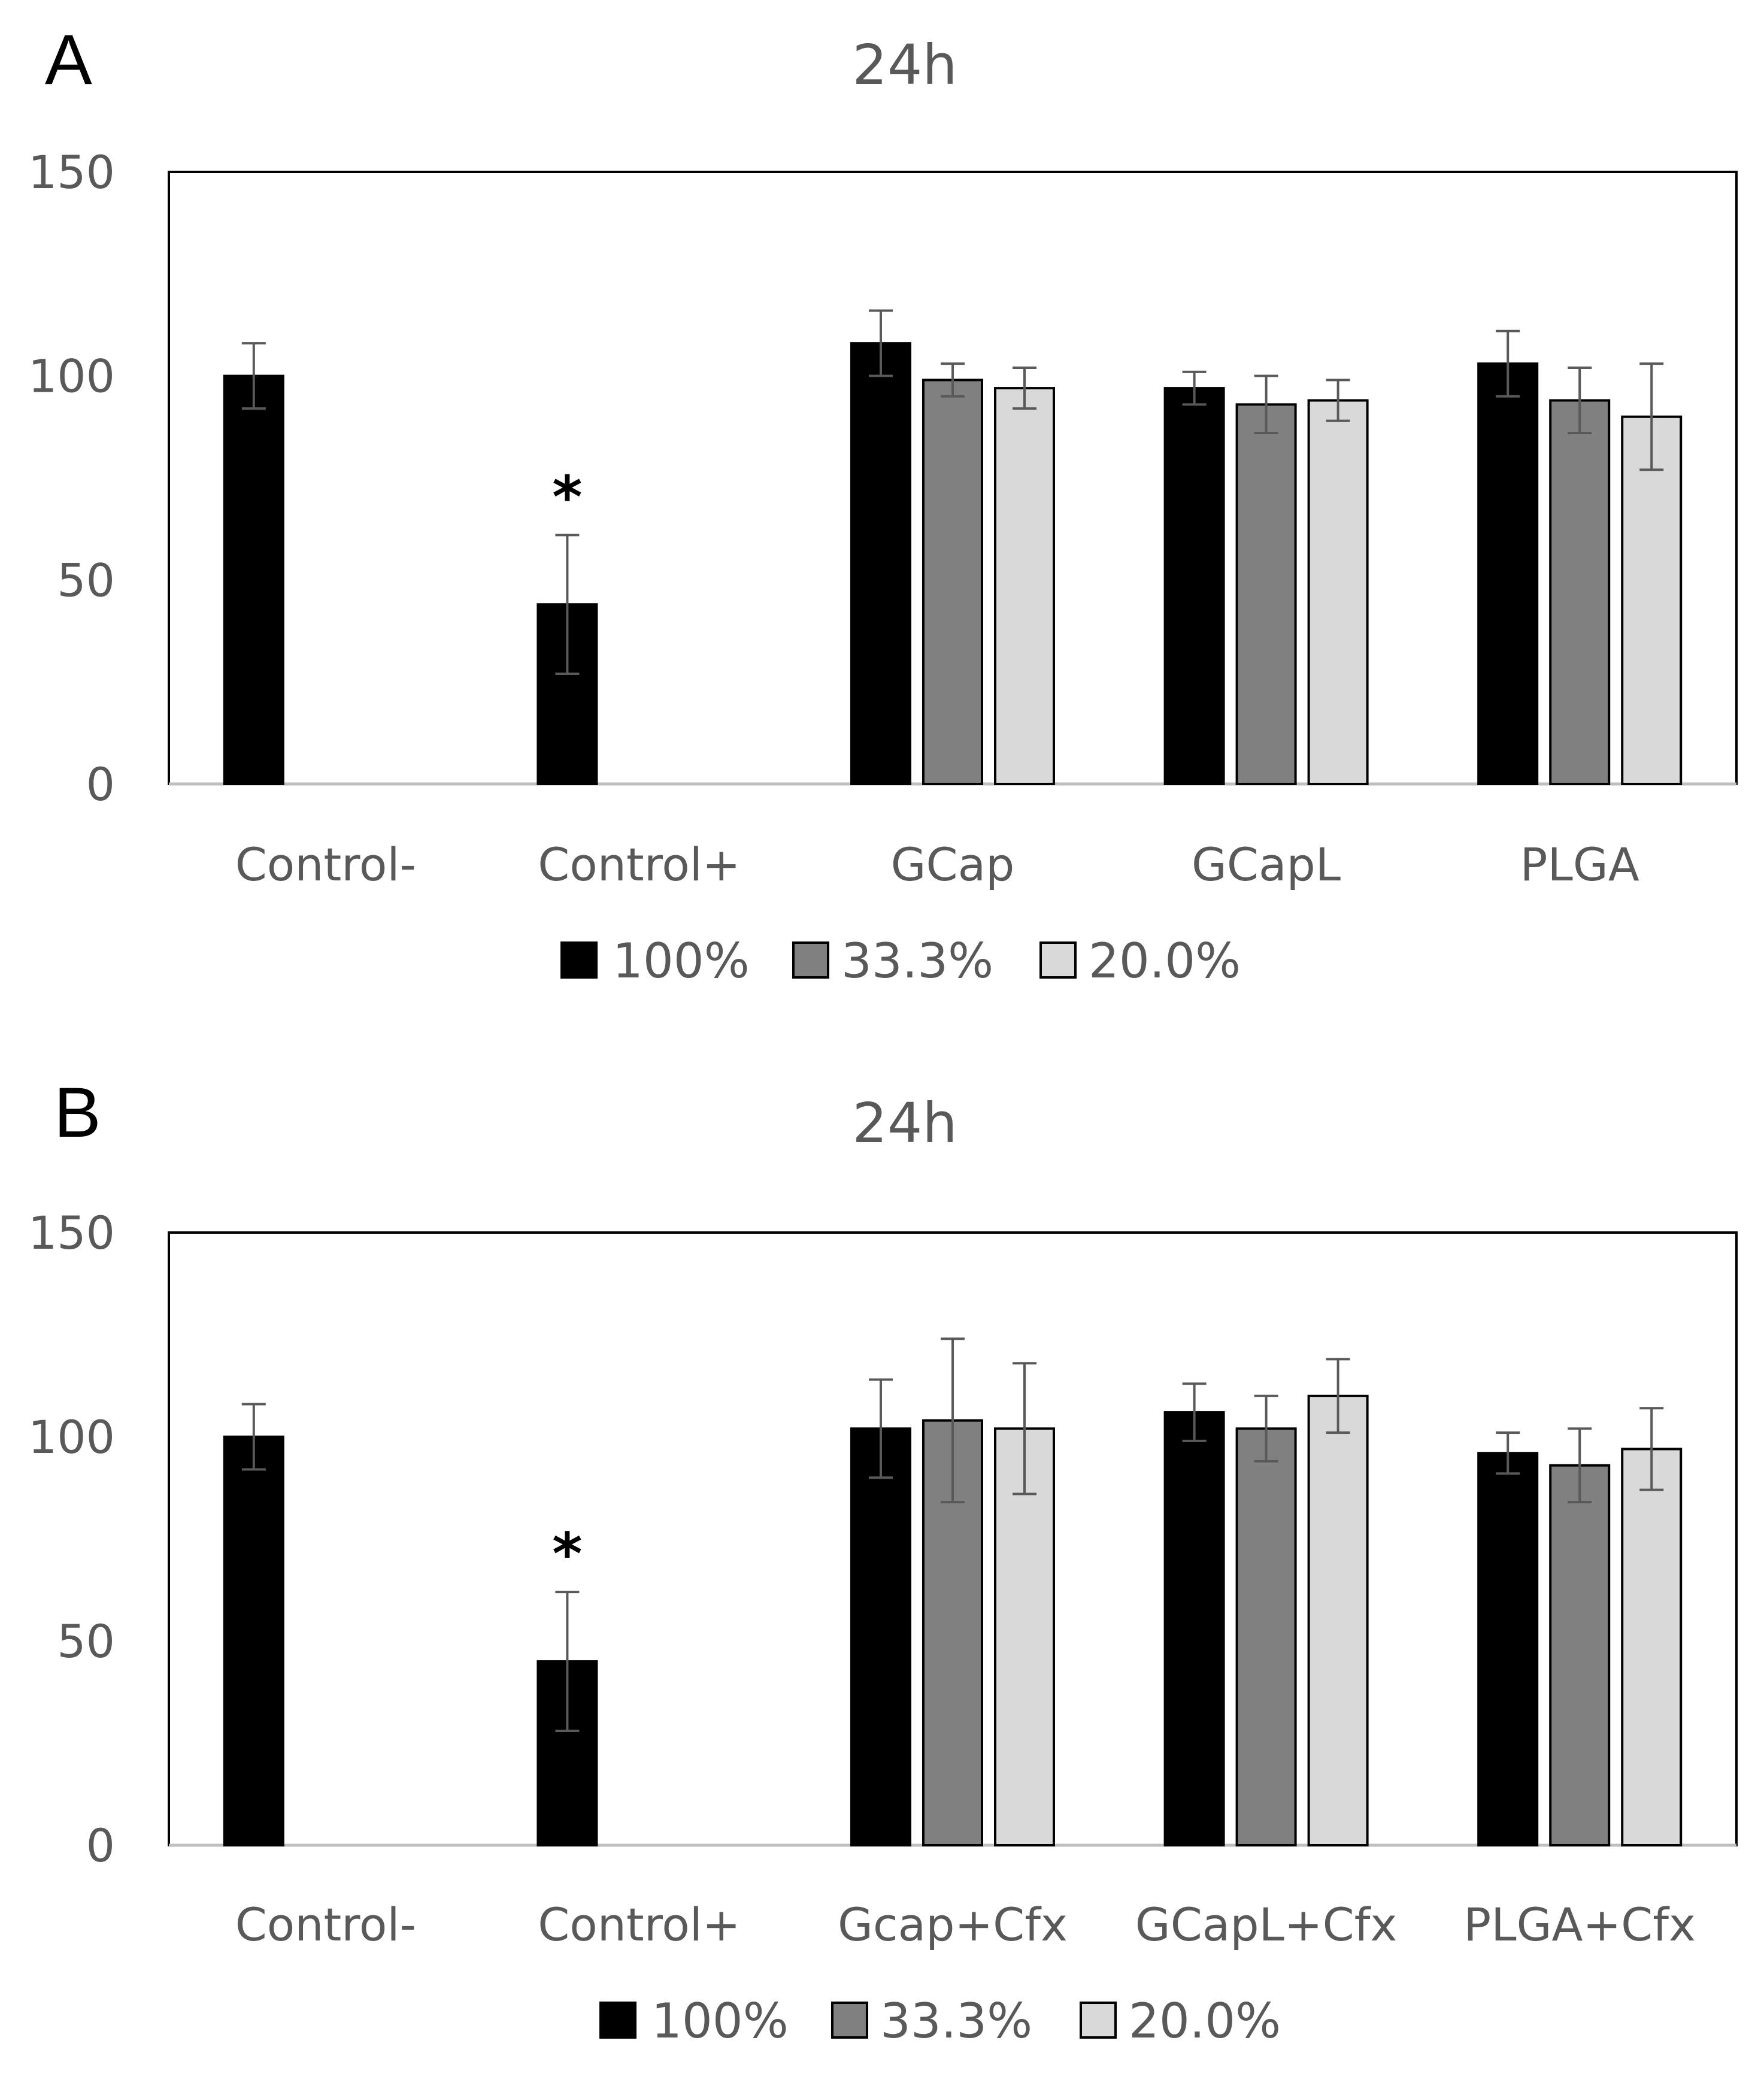 This screenshot has height=2083, width=1764. What do you see at coordinates (904, 1123) in the screenshot?
I see `panel-b-title: 24h` at bounding box center [904, 1123].